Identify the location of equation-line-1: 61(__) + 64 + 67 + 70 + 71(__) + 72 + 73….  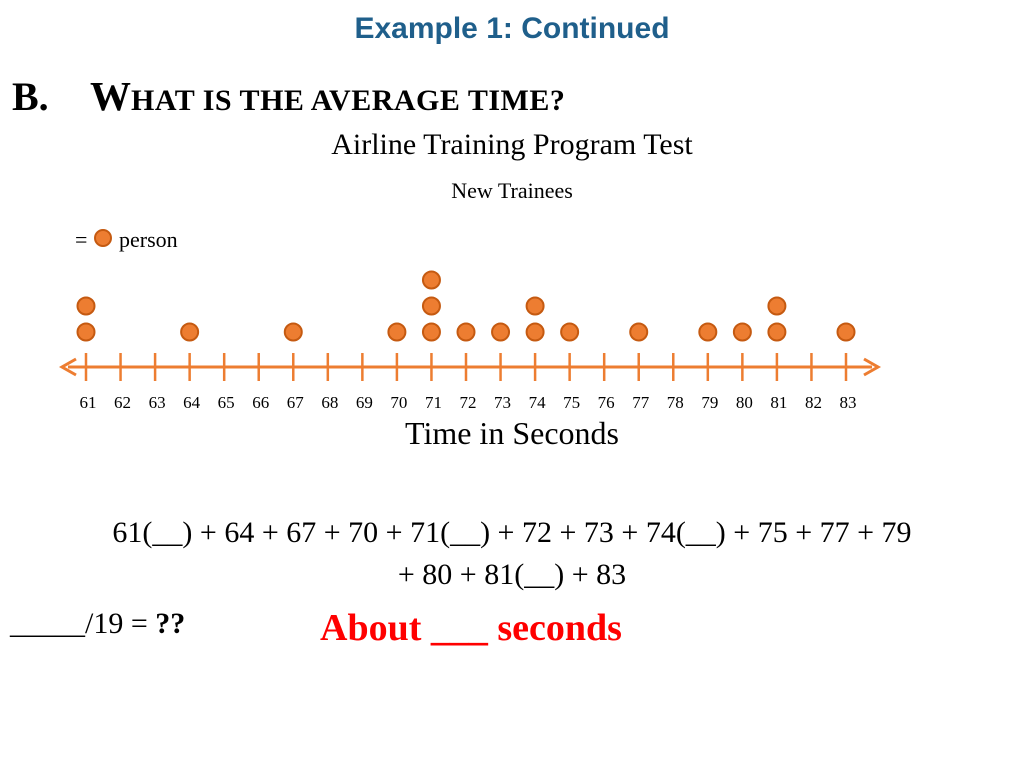
(512, 532).